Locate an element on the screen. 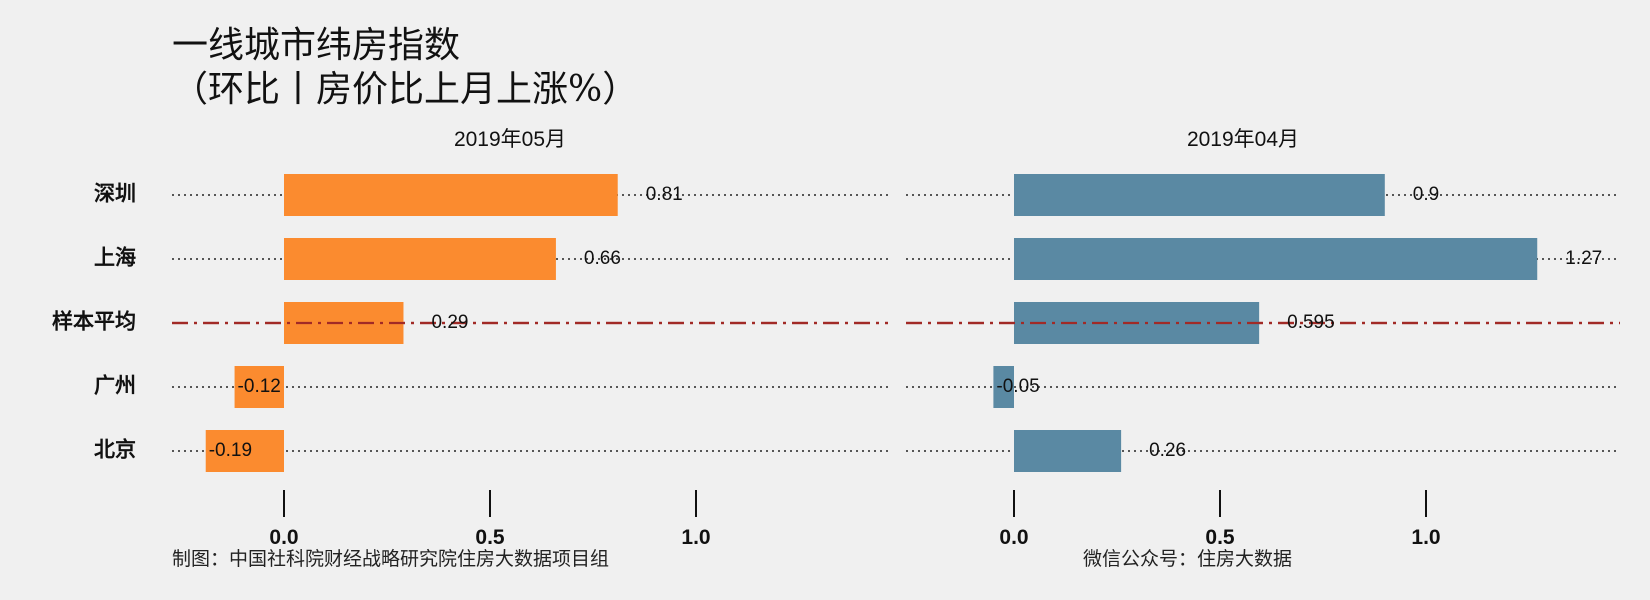 The height and width of the screenshot is (600, 1650). category-label: 深圳 is located at coordinates (115, 193).